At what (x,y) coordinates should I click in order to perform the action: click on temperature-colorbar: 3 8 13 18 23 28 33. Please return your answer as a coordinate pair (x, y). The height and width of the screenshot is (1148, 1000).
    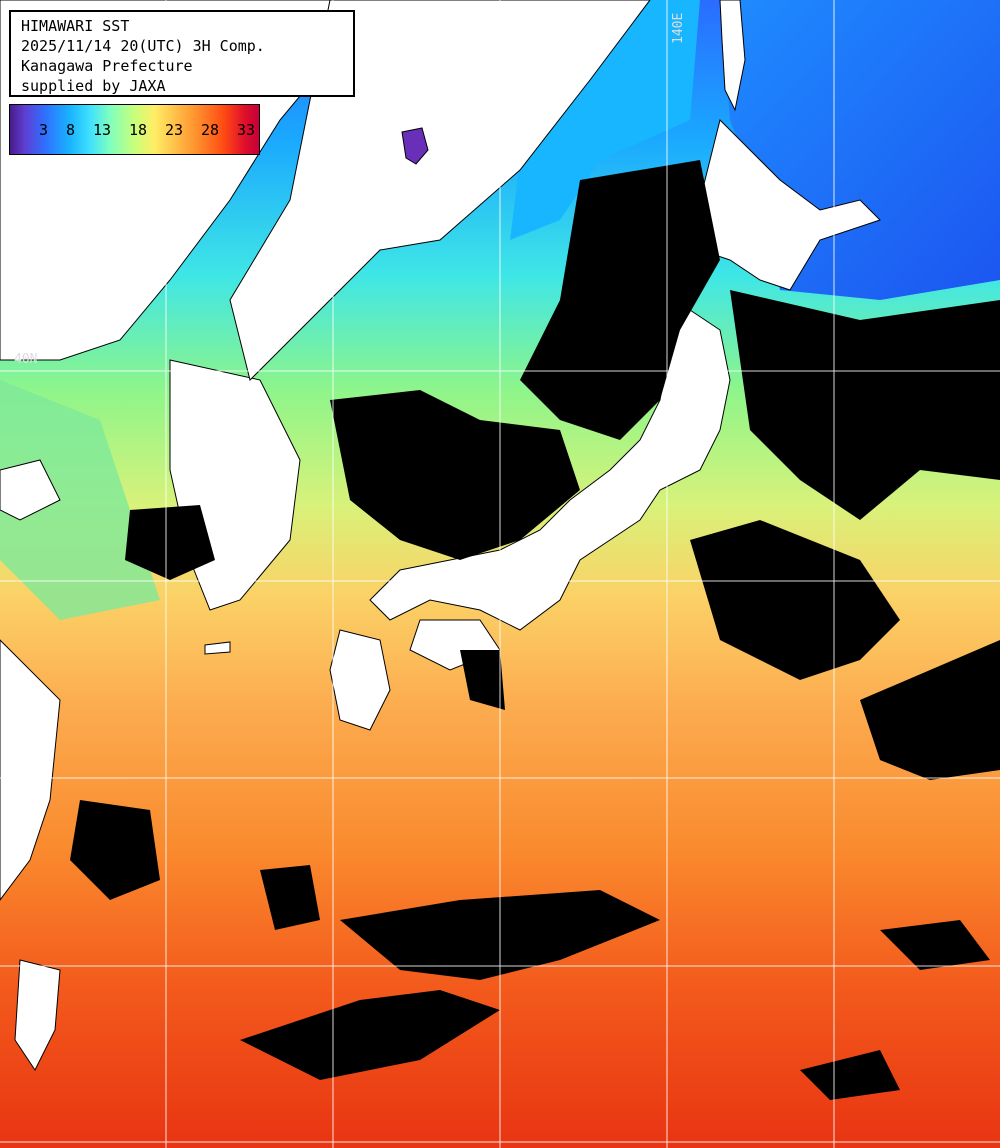
    Looking at the image, I should click on (134, 129).